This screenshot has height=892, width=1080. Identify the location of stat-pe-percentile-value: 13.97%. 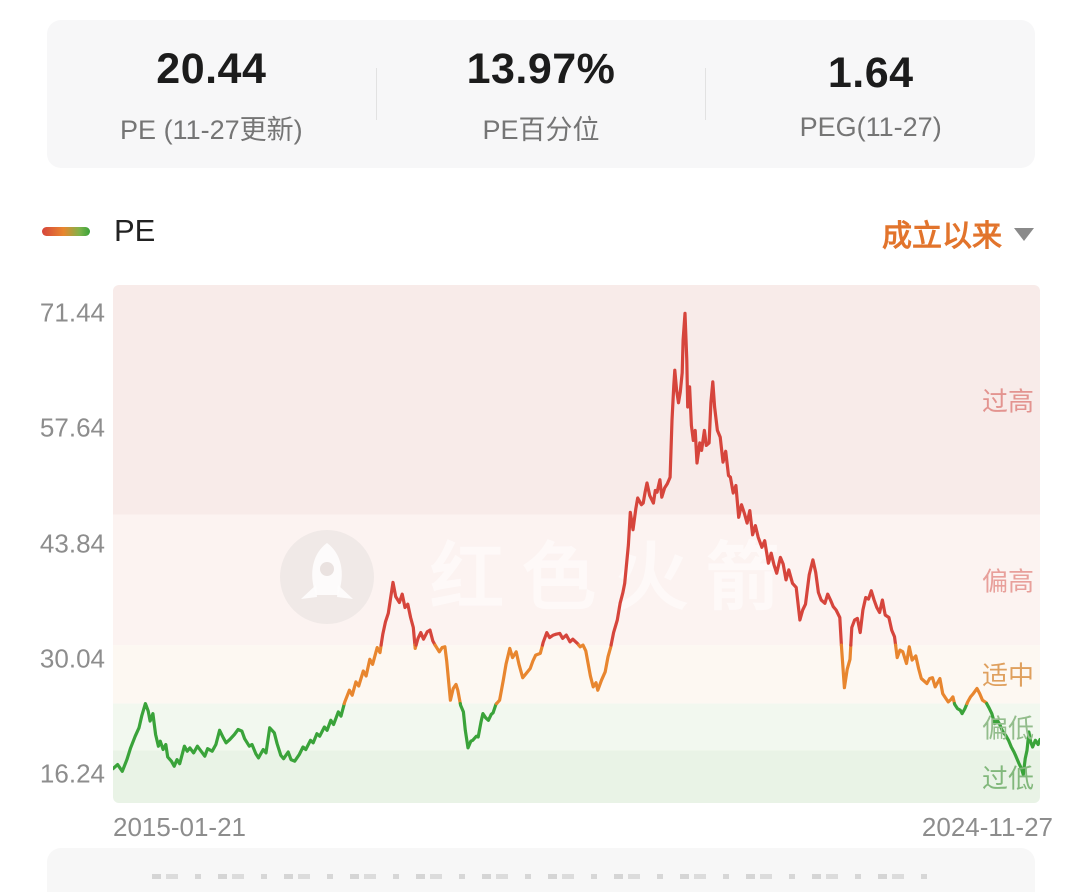
(541, 69).